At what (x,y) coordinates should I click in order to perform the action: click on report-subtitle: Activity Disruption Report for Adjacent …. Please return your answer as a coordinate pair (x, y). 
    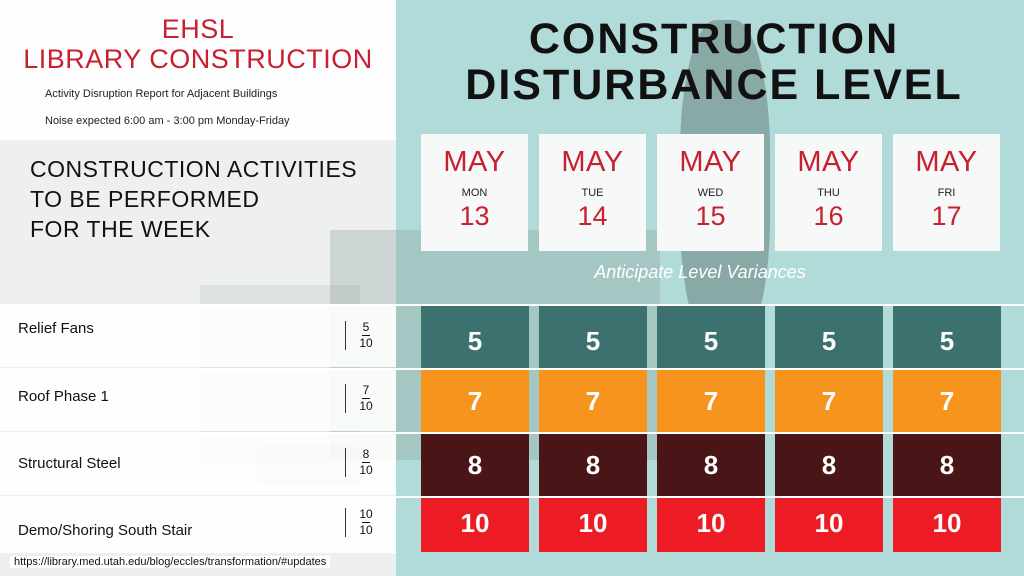
    Looking at the image, I should click on (161, 94).